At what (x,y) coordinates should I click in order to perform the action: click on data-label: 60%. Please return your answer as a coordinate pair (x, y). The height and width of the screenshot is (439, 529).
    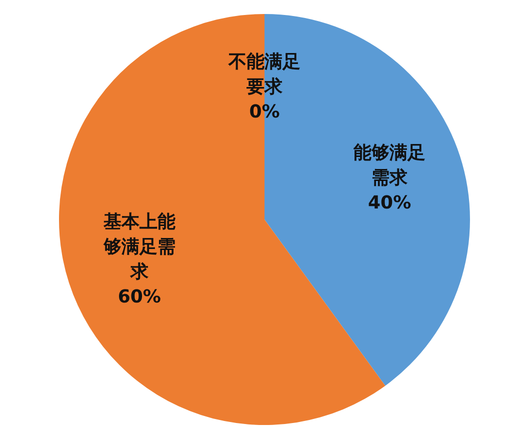
    Looking at the image, I should click on (139, 297).